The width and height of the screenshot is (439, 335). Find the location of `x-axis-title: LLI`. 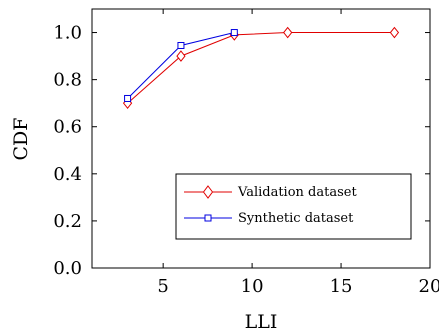

x-axis-title: LLI is located at coordinates (261, 322).